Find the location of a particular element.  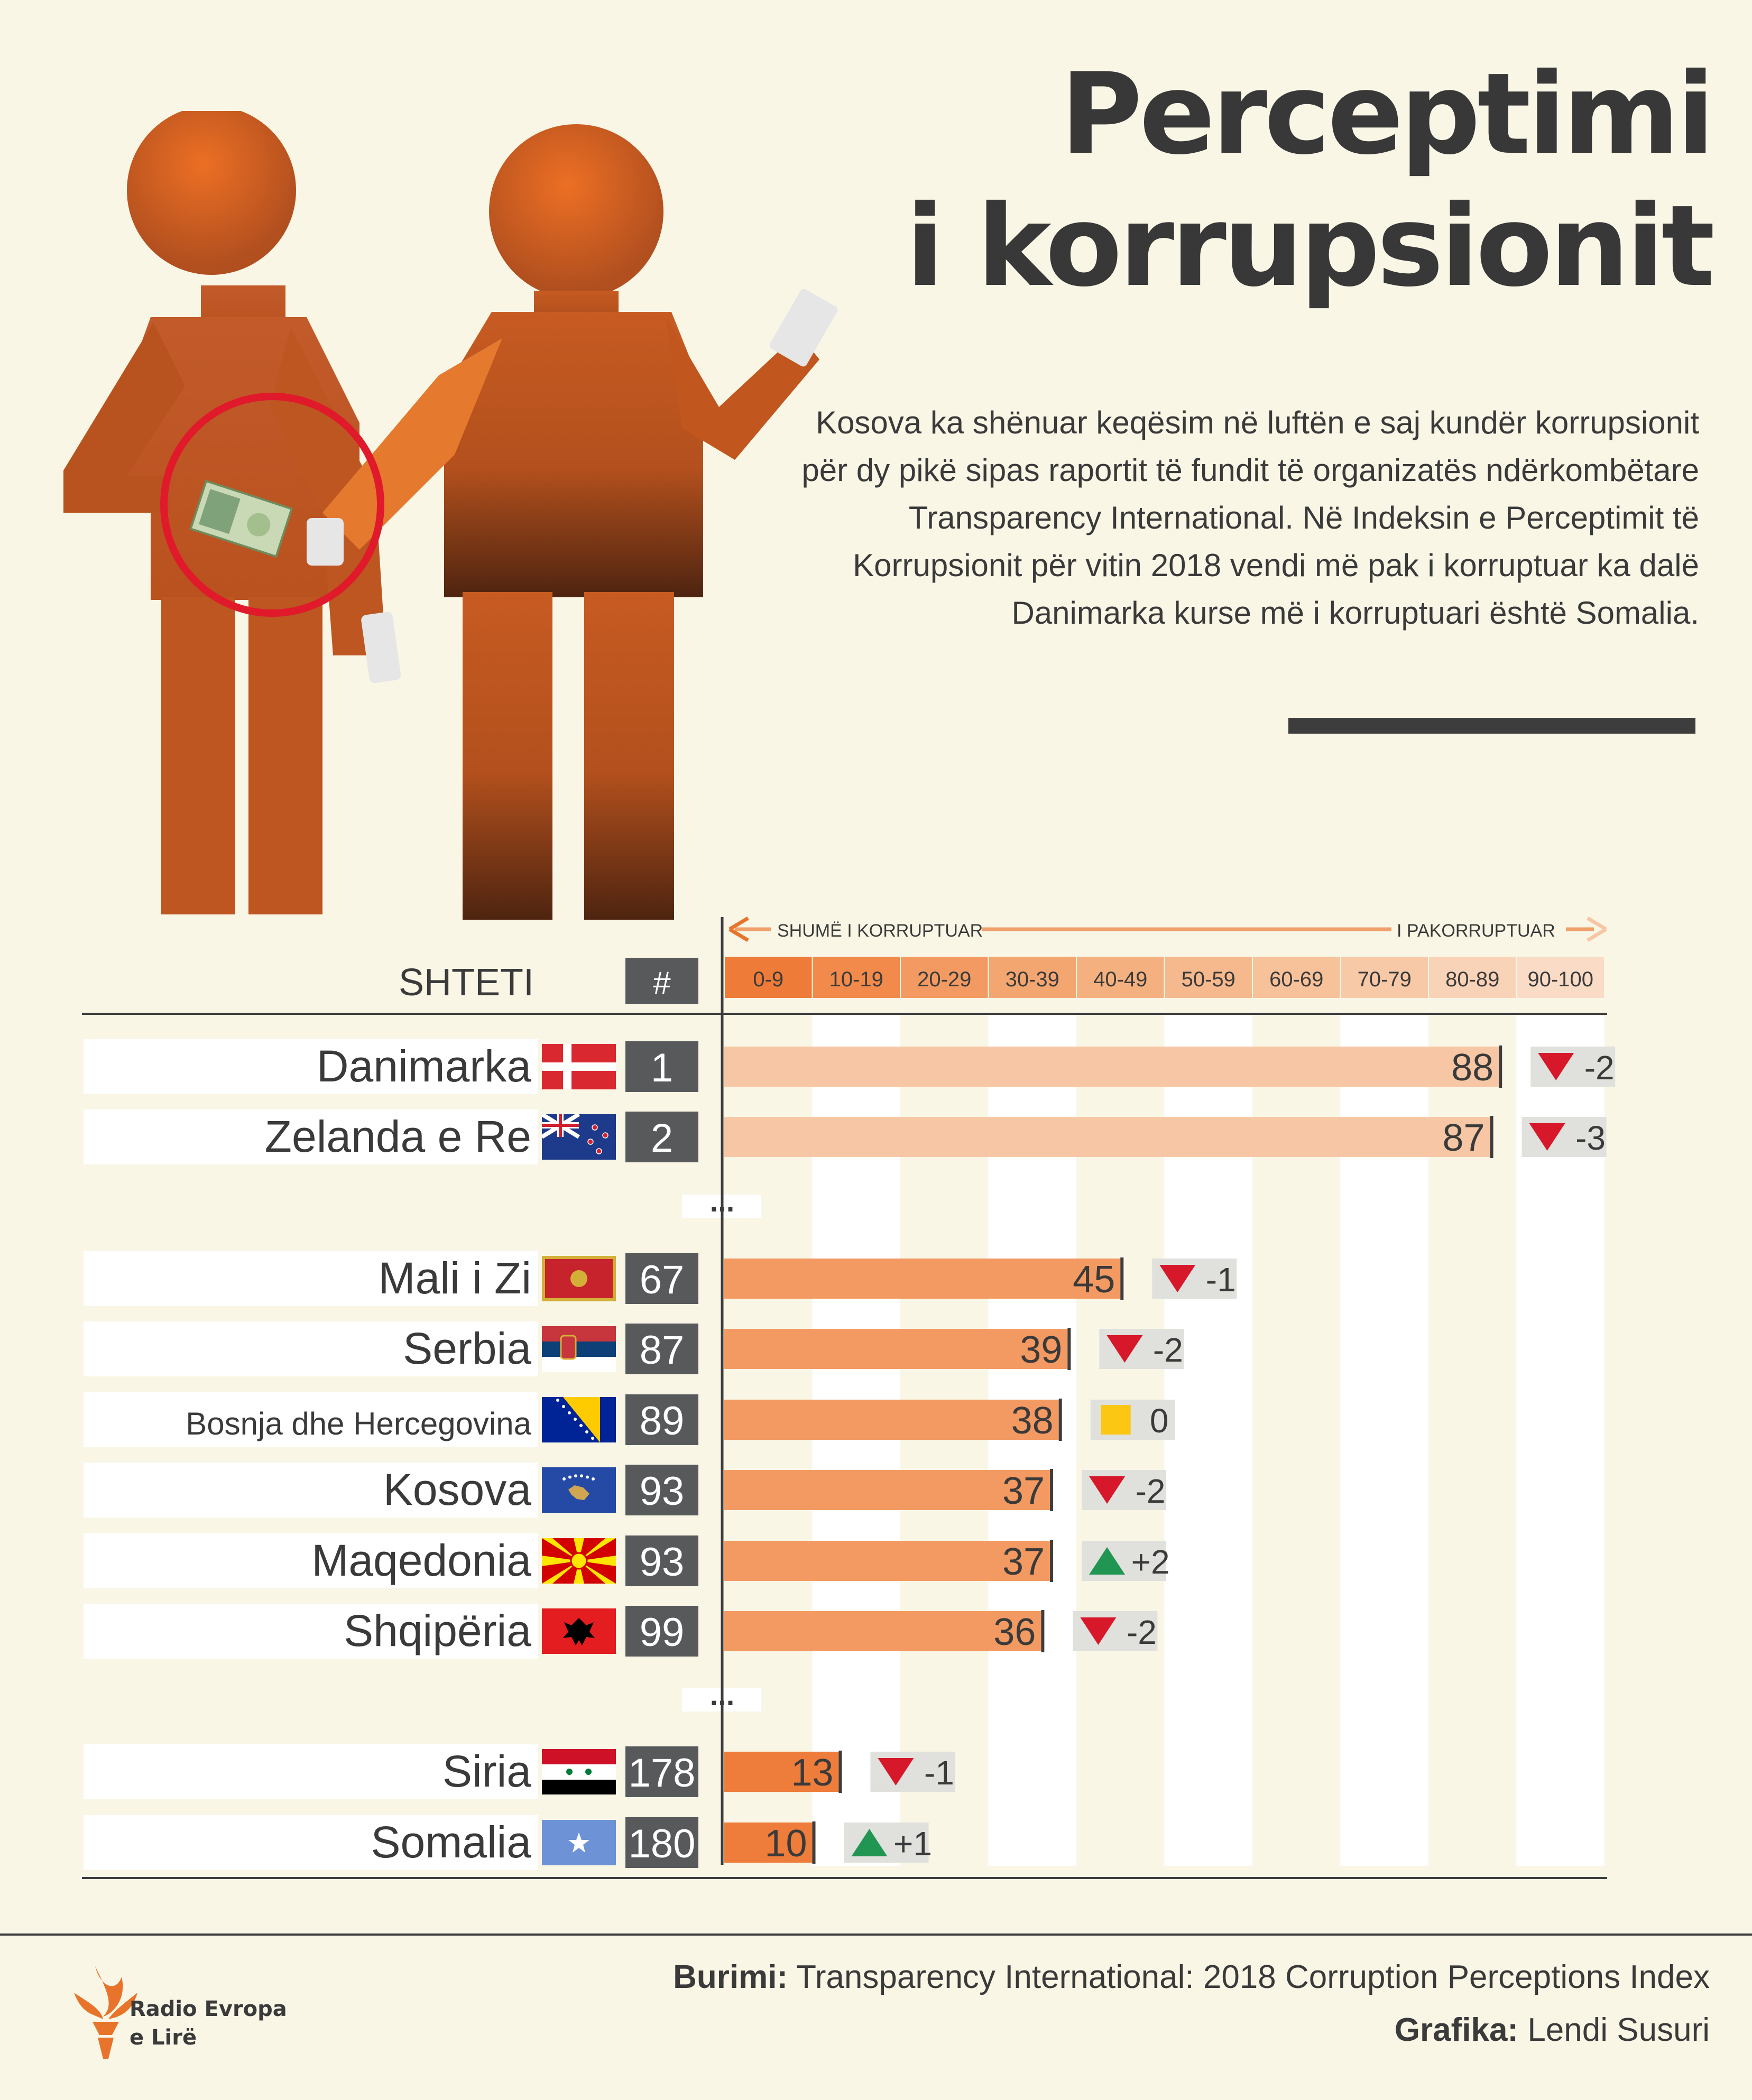

scale-label-left-bg is located at coordinates (876, 929).